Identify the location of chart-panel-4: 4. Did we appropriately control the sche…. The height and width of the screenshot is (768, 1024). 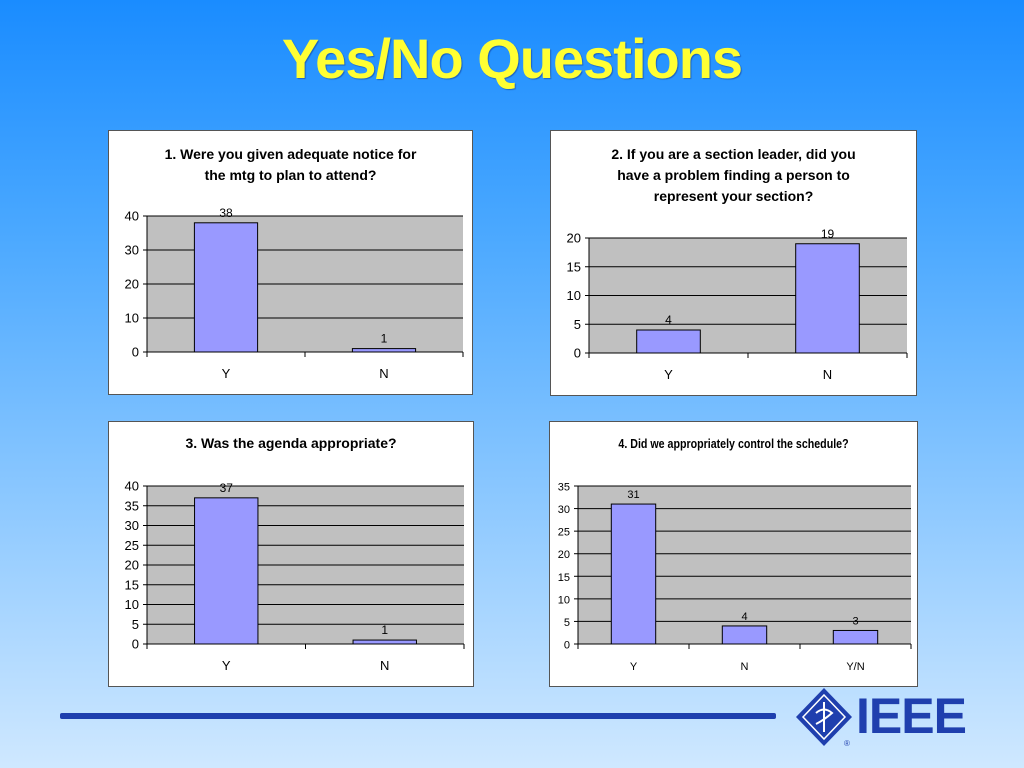
(733, 554).